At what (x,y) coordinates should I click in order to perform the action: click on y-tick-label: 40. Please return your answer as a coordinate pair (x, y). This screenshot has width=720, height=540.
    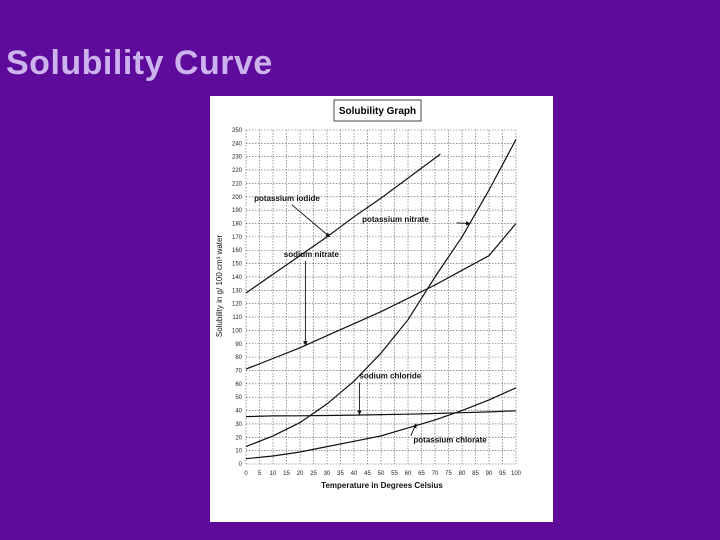
    Looking at the image, I should click on (238, 412).